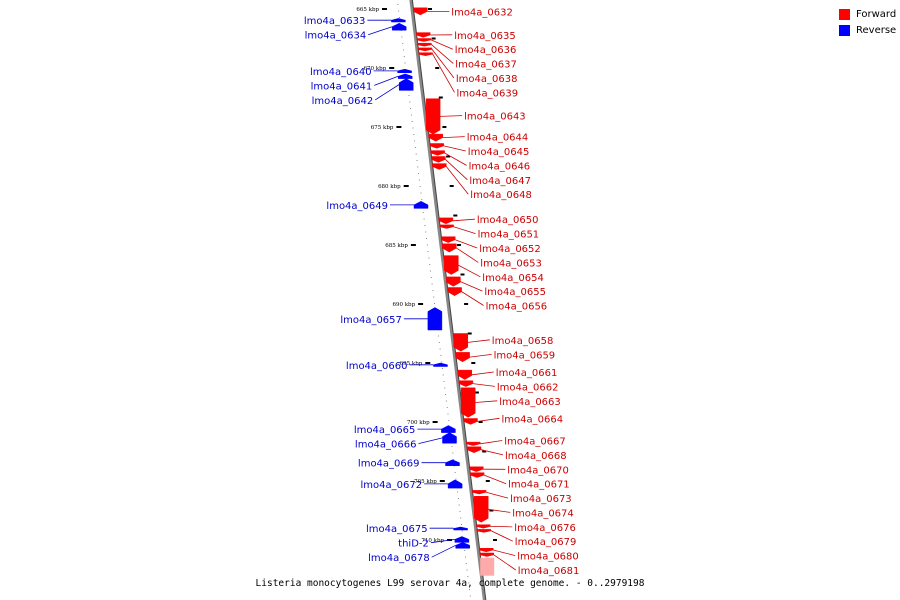 The image size is (900, 600). What do you see at coordinates (498, 138) in the screenshot?
I see `gene-label: lmo4a_0644` at bounding box center [498, 138].